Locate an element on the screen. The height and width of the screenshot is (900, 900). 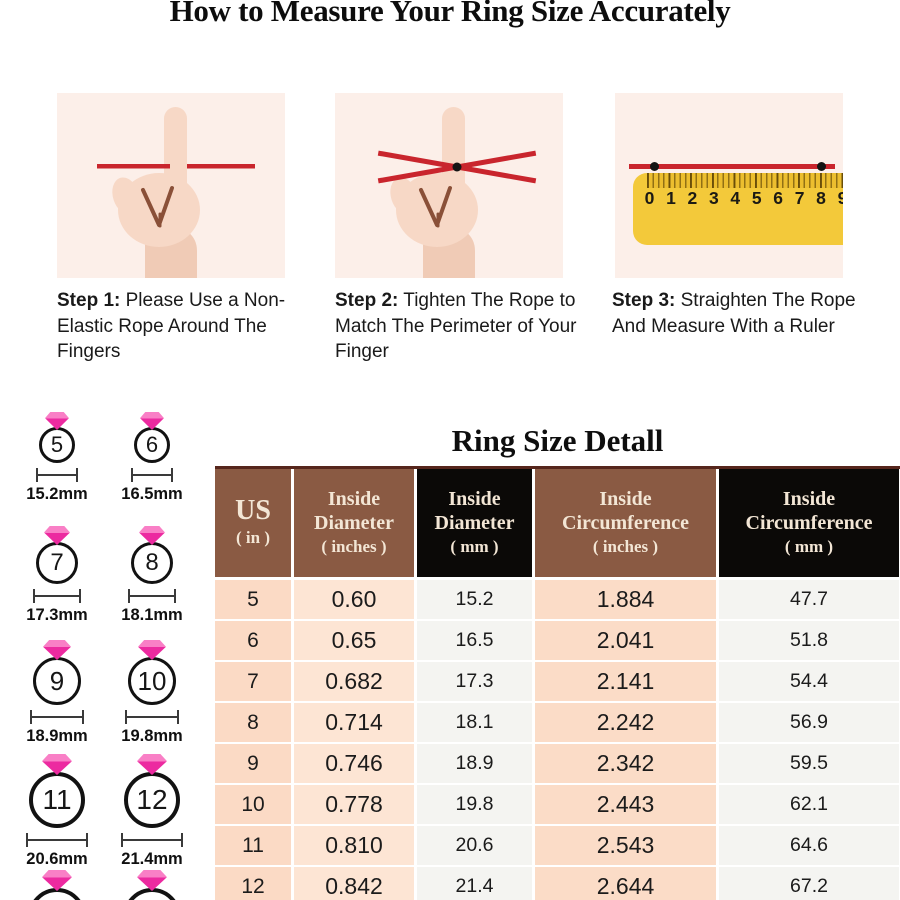
ruler-number: 4 is located at coordinates (735, 198).